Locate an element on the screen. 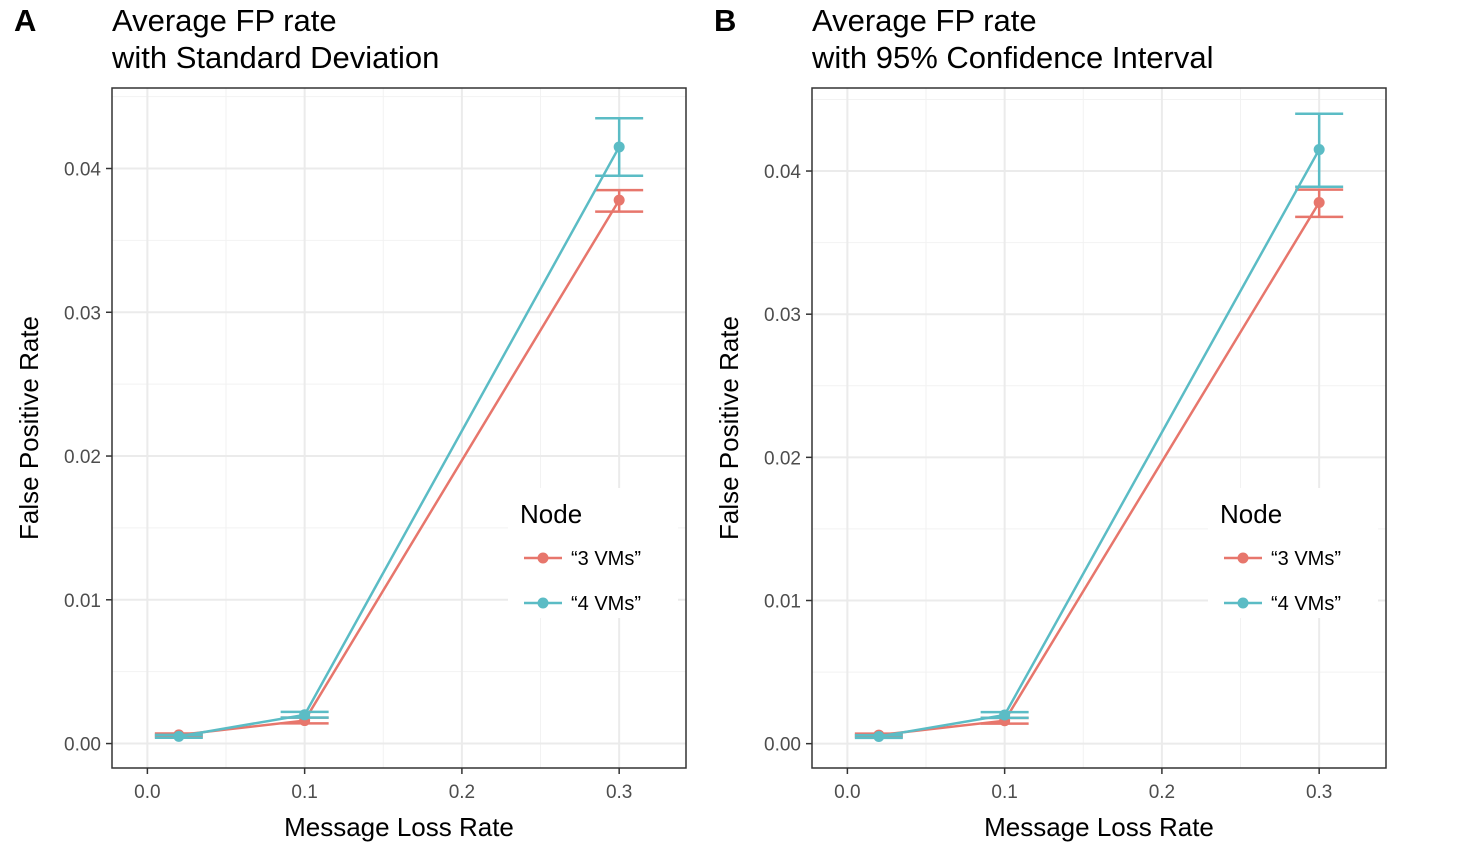 Image resolution: width=1462 pixels, height=865 pixels. panel-letter: B is located at coordinates (725, 20).